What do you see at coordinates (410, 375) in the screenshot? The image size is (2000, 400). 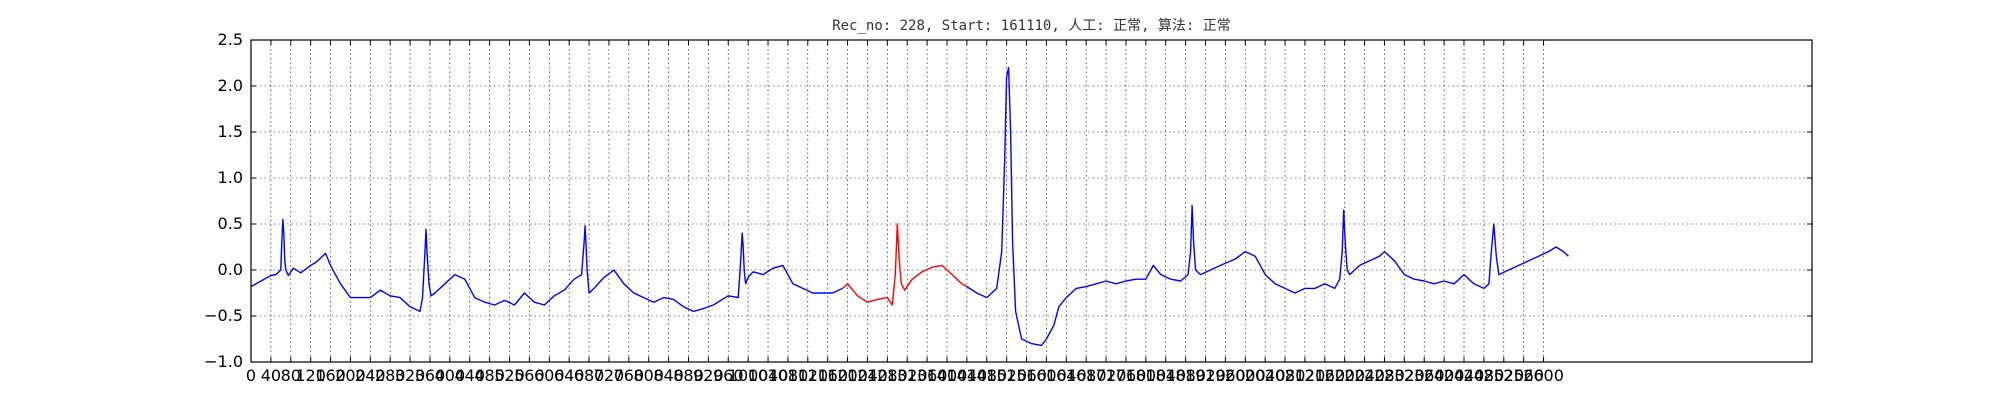 I see `x-tick-label: 320` at bounding box center [410, 375].